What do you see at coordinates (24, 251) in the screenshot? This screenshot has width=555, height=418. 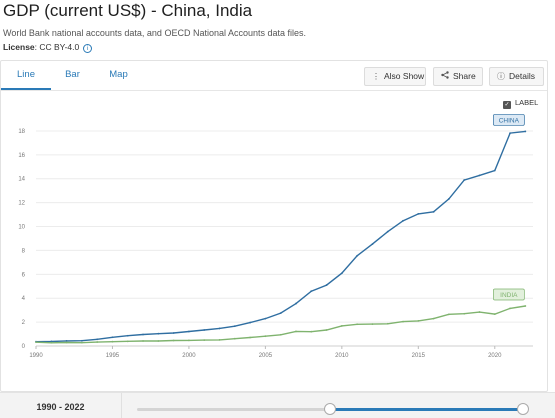 I see `y-tick-label: 8` at bounding box center [24, 251].